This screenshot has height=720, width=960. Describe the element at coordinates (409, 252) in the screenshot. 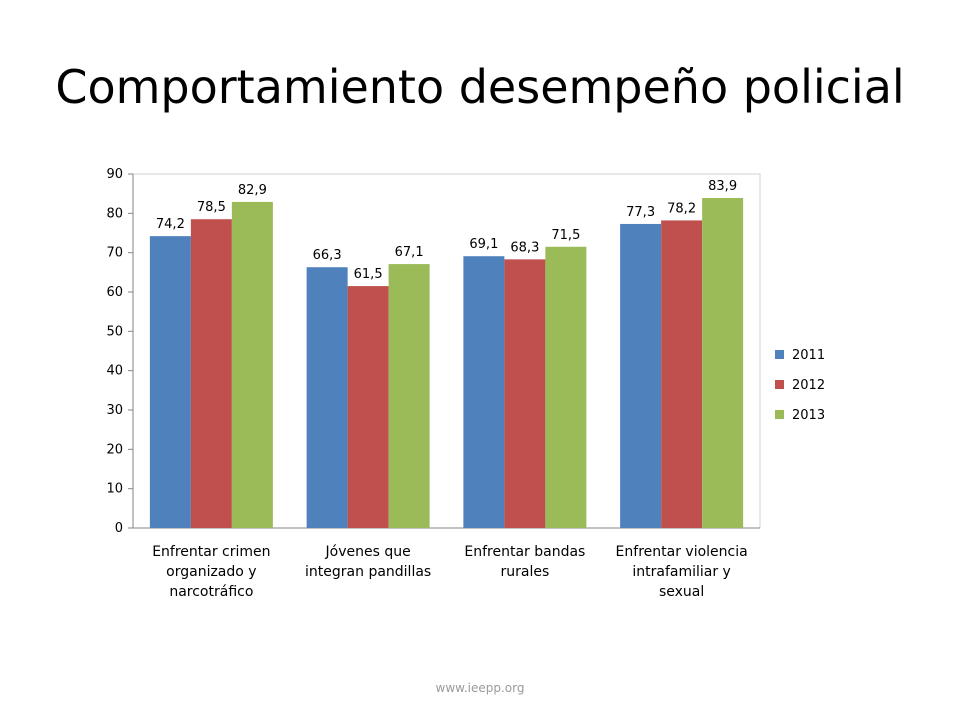

I see `data-label: 67,1` at that location.